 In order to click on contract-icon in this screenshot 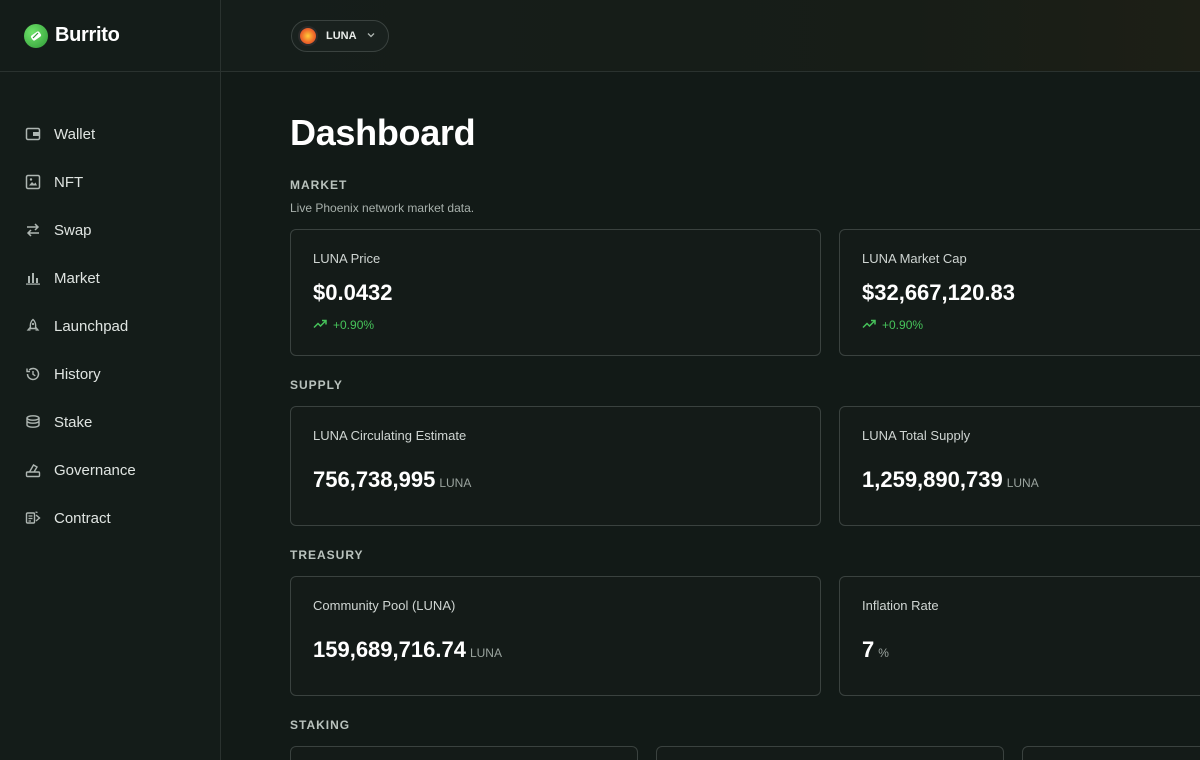, I will do `click(33, 518)`.